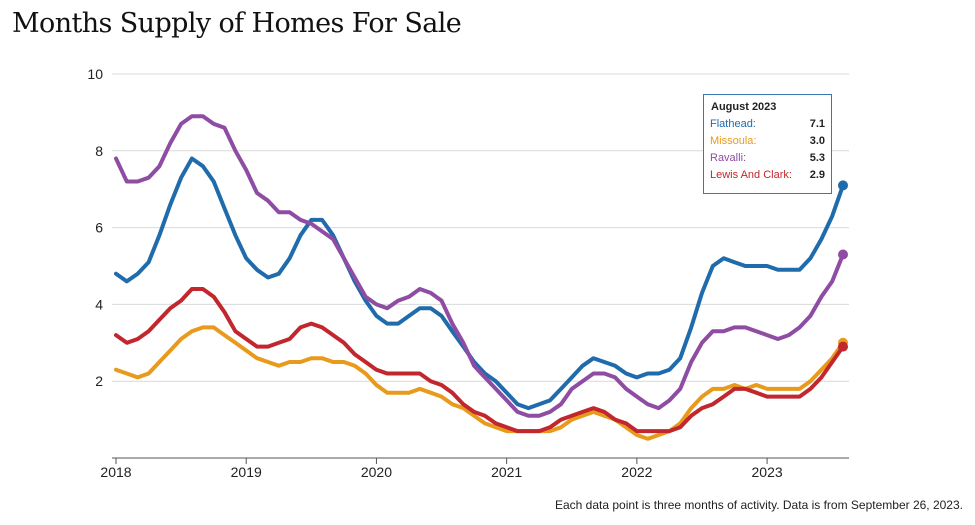 The image size is (975, 525). I want to click on y-tick-label: 2, so click(99, 381).